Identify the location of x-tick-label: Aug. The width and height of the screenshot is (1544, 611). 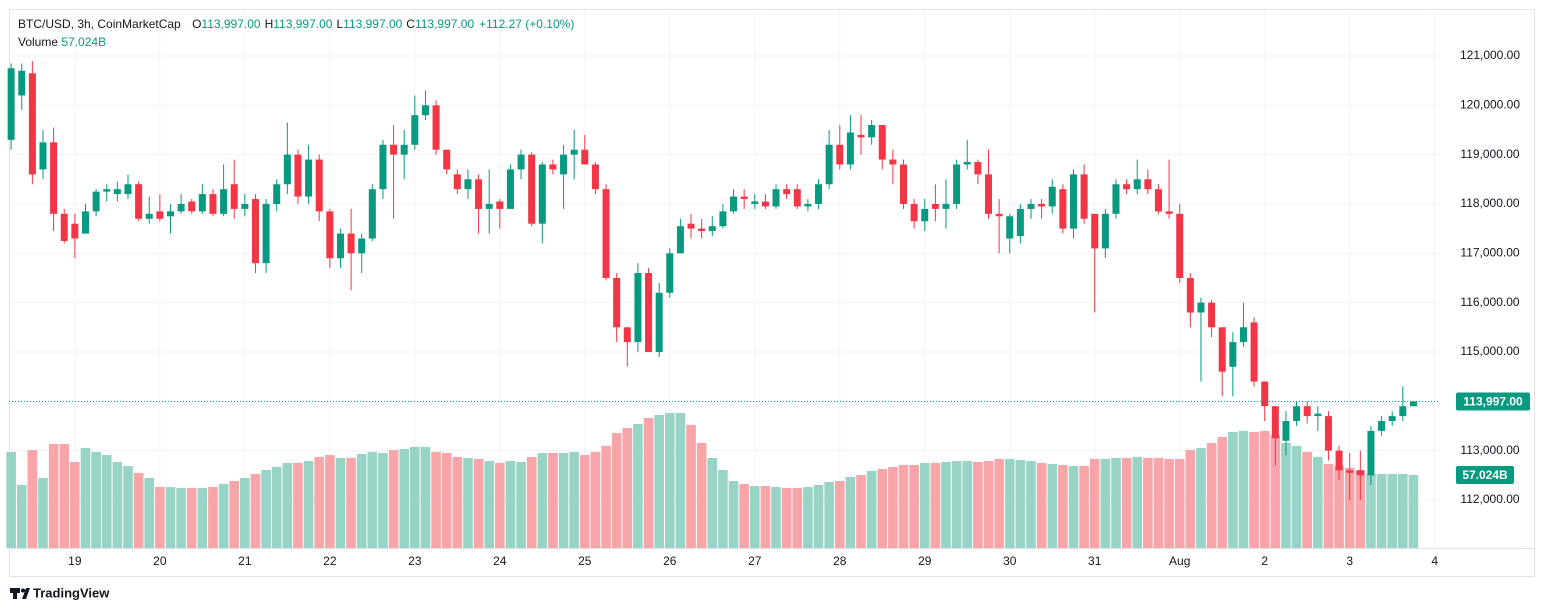
(1179, 561).